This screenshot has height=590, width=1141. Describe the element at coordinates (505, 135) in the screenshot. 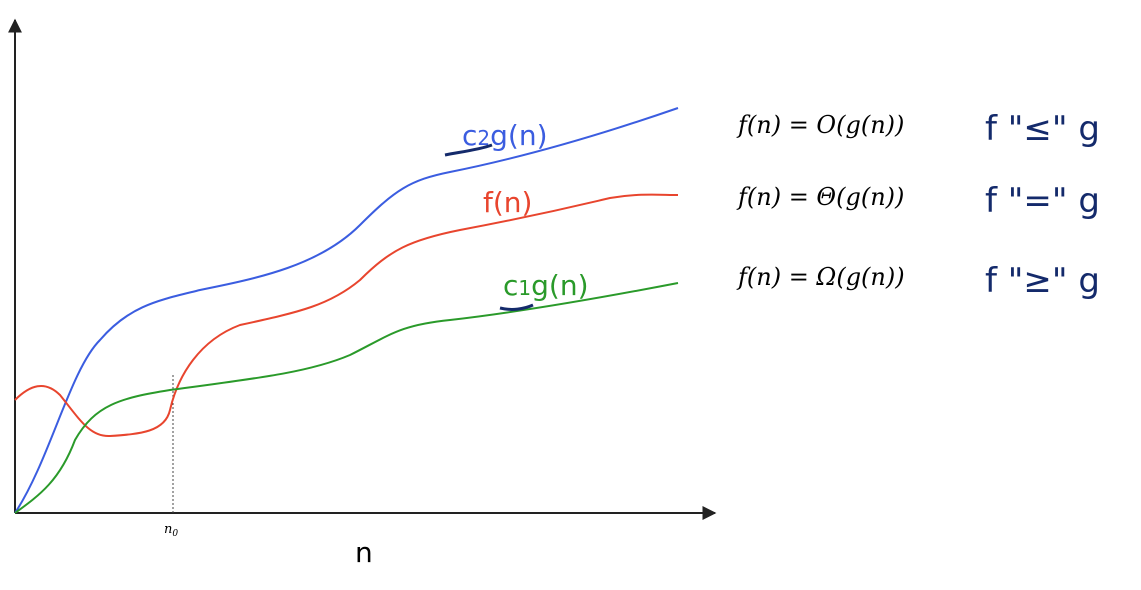

I see `upper-label: c2g(n)` at that location.